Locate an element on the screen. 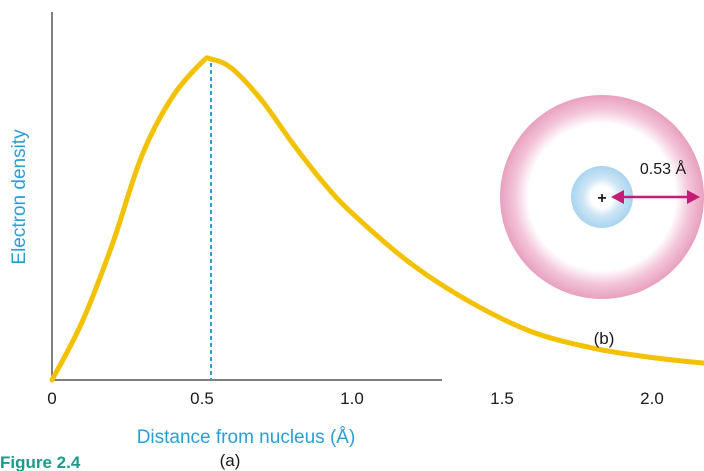  nucleus-symbol: + is located at coordinates (601, 198).